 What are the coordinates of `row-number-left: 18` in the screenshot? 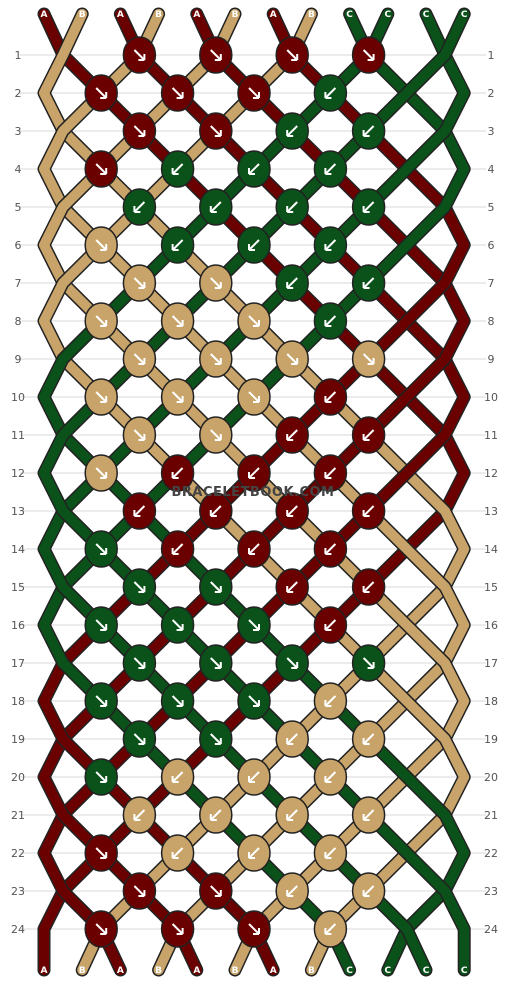 It's located at (18, 701).